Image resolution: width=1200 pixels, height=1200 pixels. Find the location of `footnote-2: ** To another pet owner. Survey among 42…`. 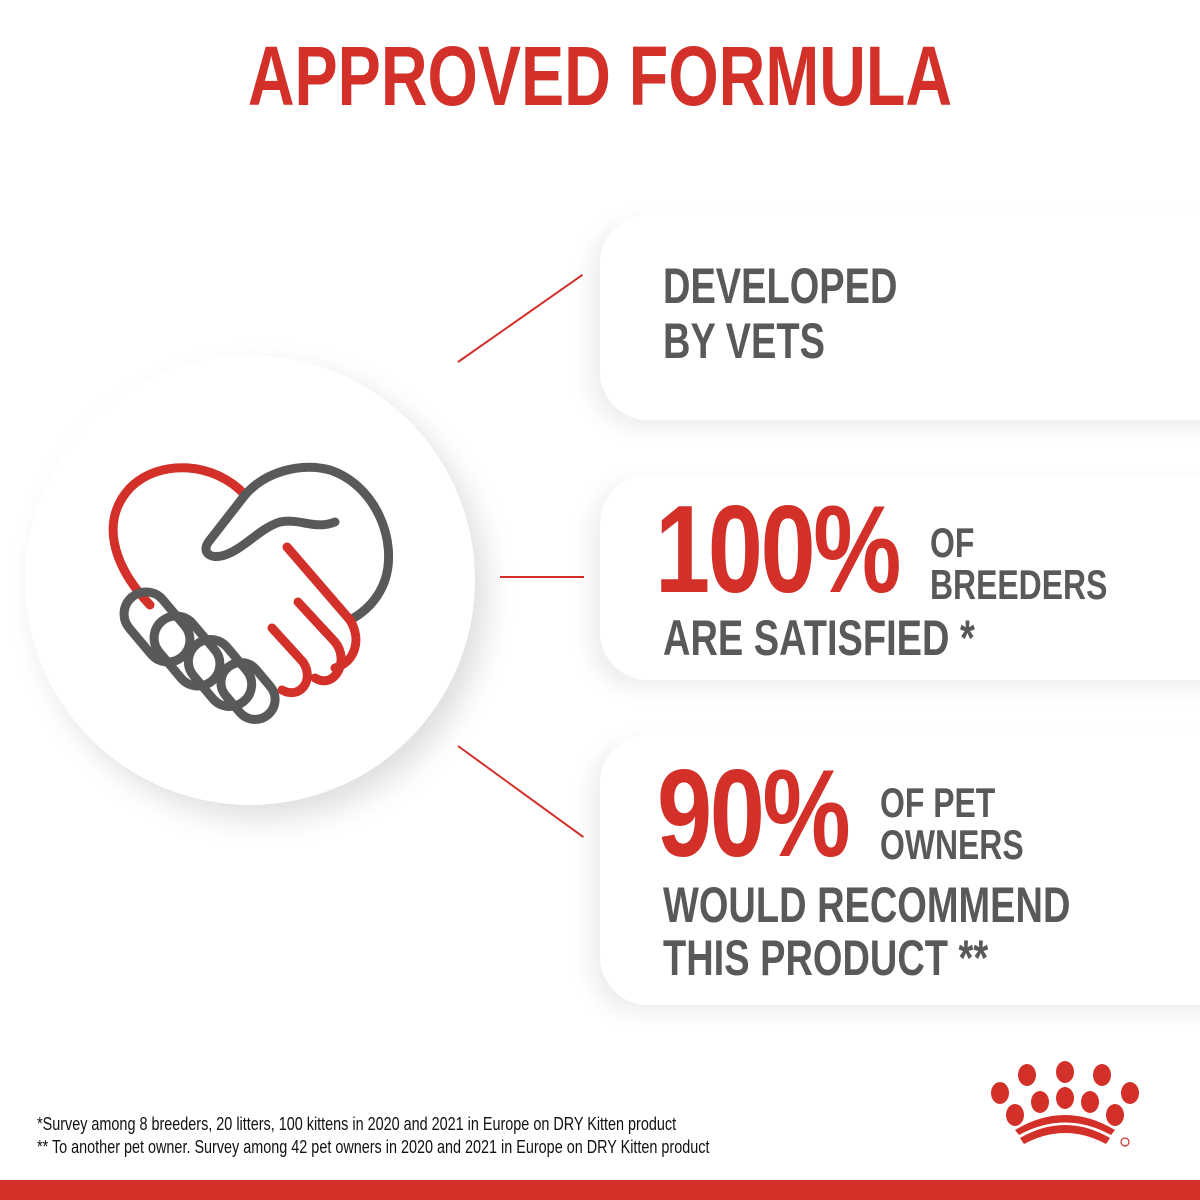

footnote-2: ** To another pet owner. Survey among 42… is located at coordinates (373, 1147).